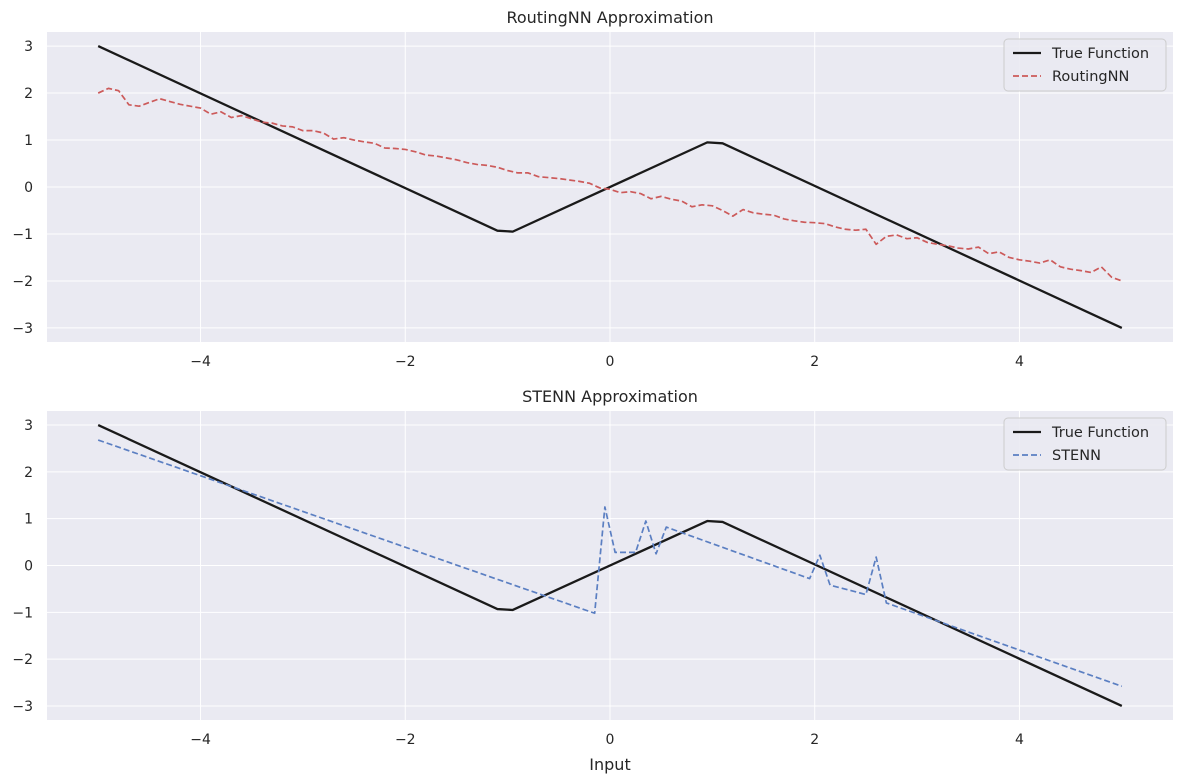  Describe the element at coordinates (1076, 456) in the screenshot. I see `legend-label: STENN` at that location.